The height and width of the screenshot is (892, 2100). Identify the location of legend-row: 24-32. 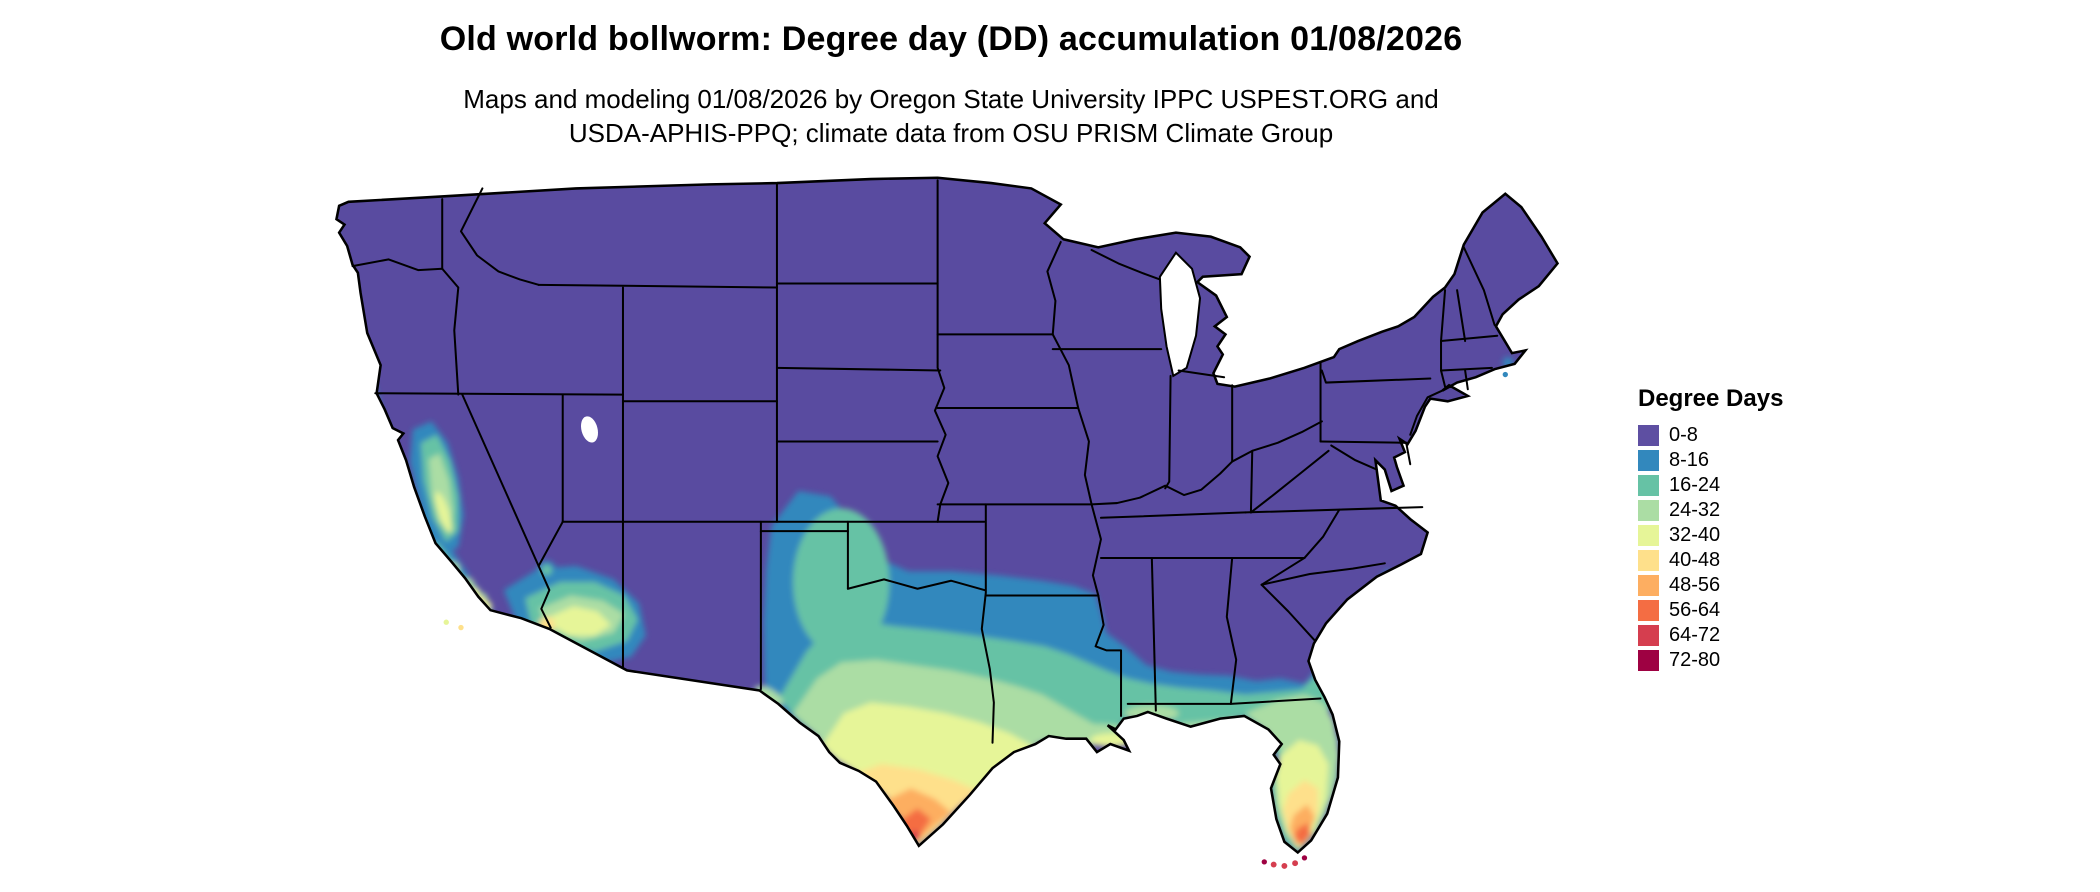
(1710, 510).